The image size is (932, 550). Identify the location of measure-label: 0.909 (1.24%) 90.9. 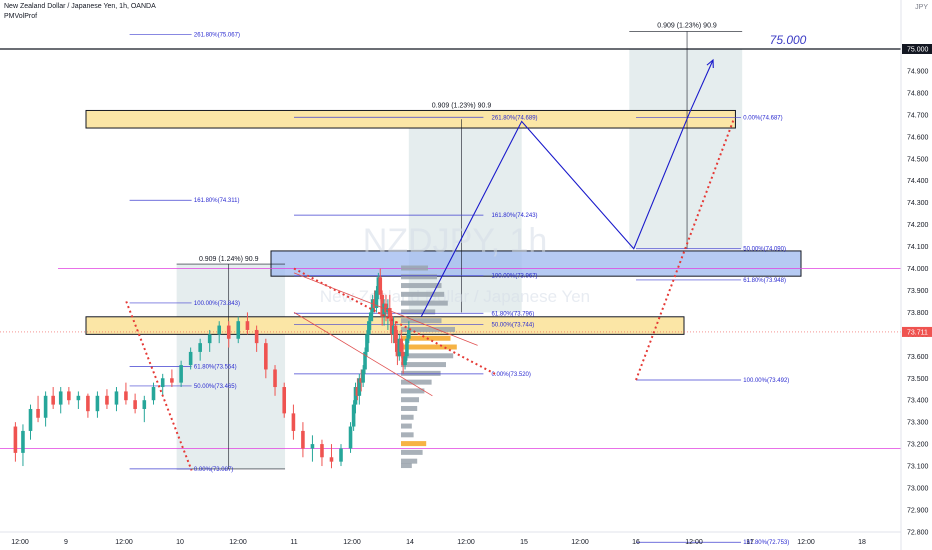
(229, 259).